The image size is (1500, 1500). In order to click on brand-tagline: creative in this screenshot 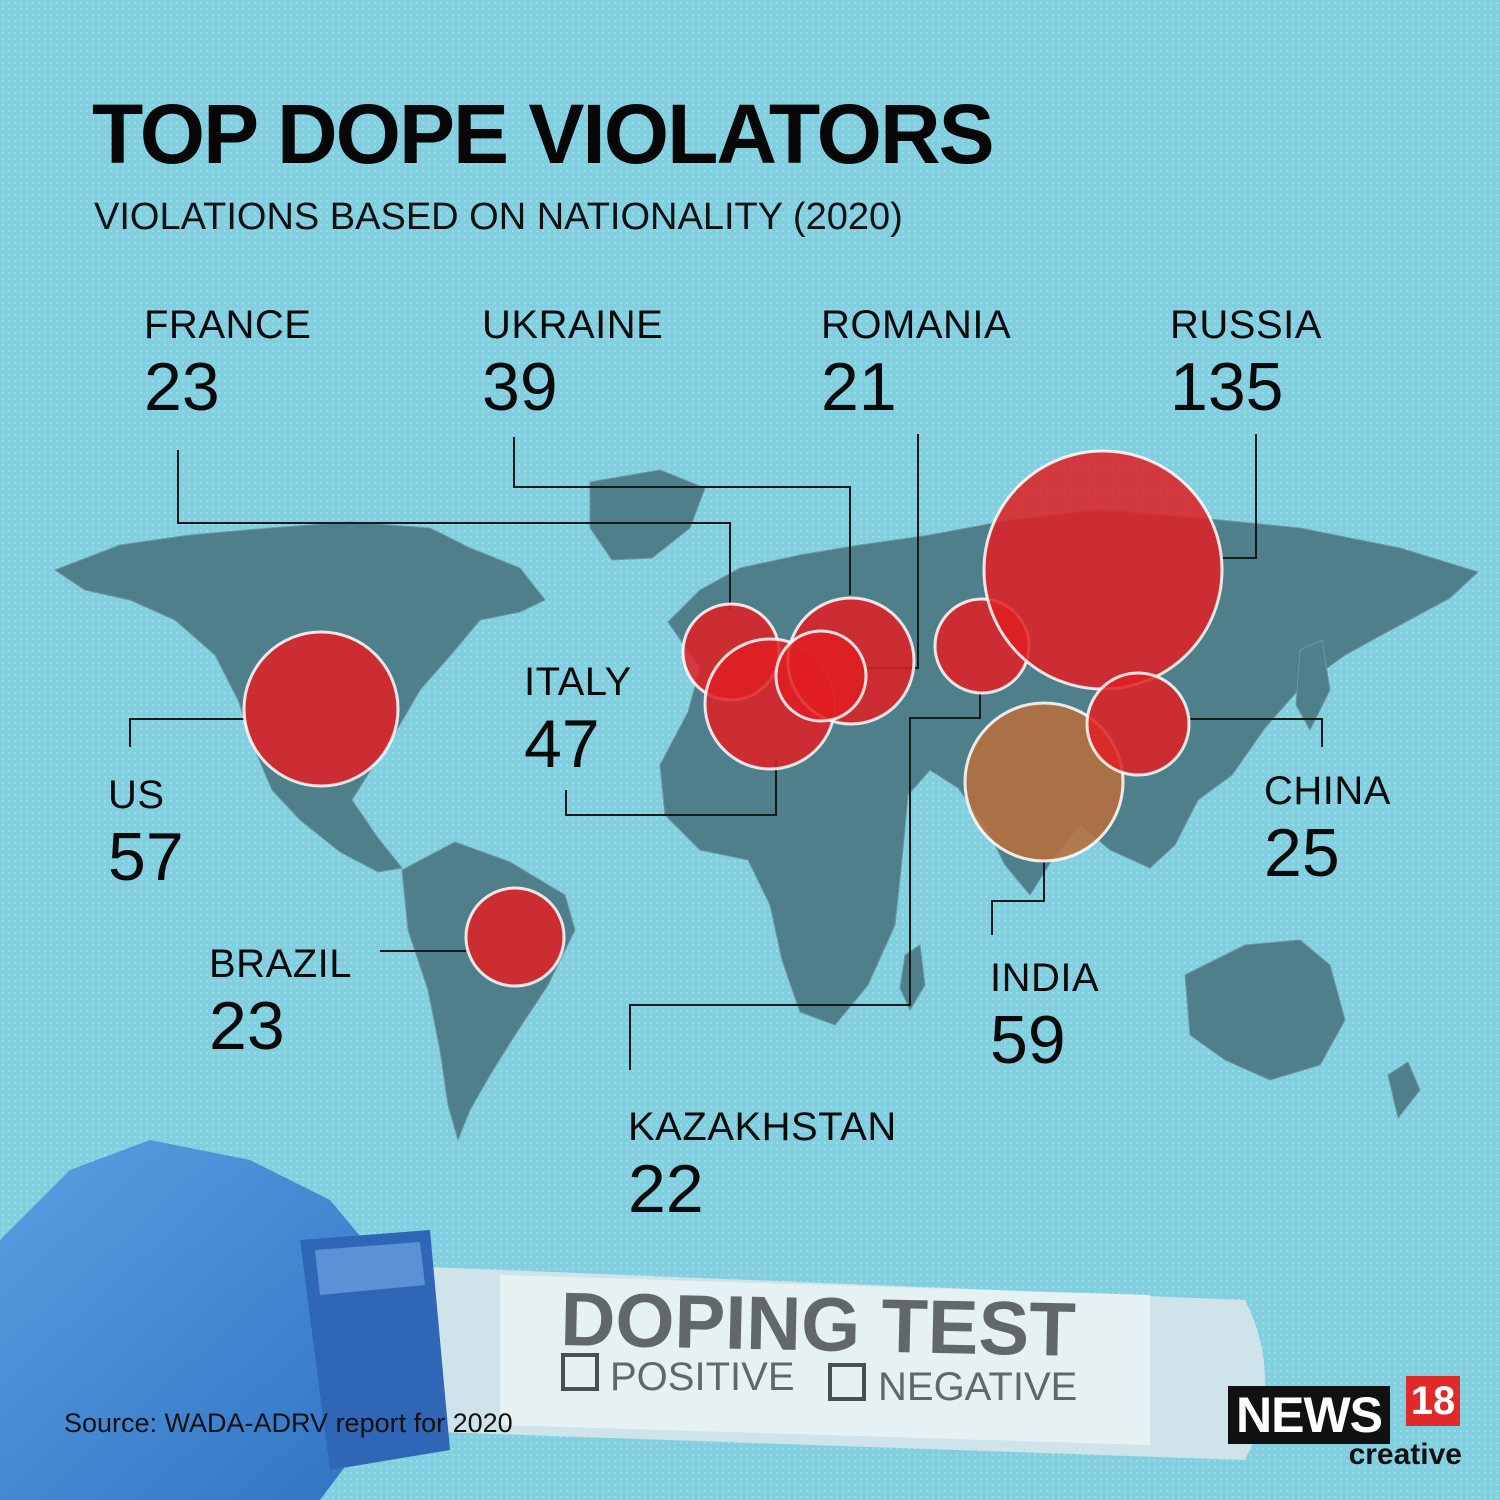, I will do `click(1405, 1454)`.